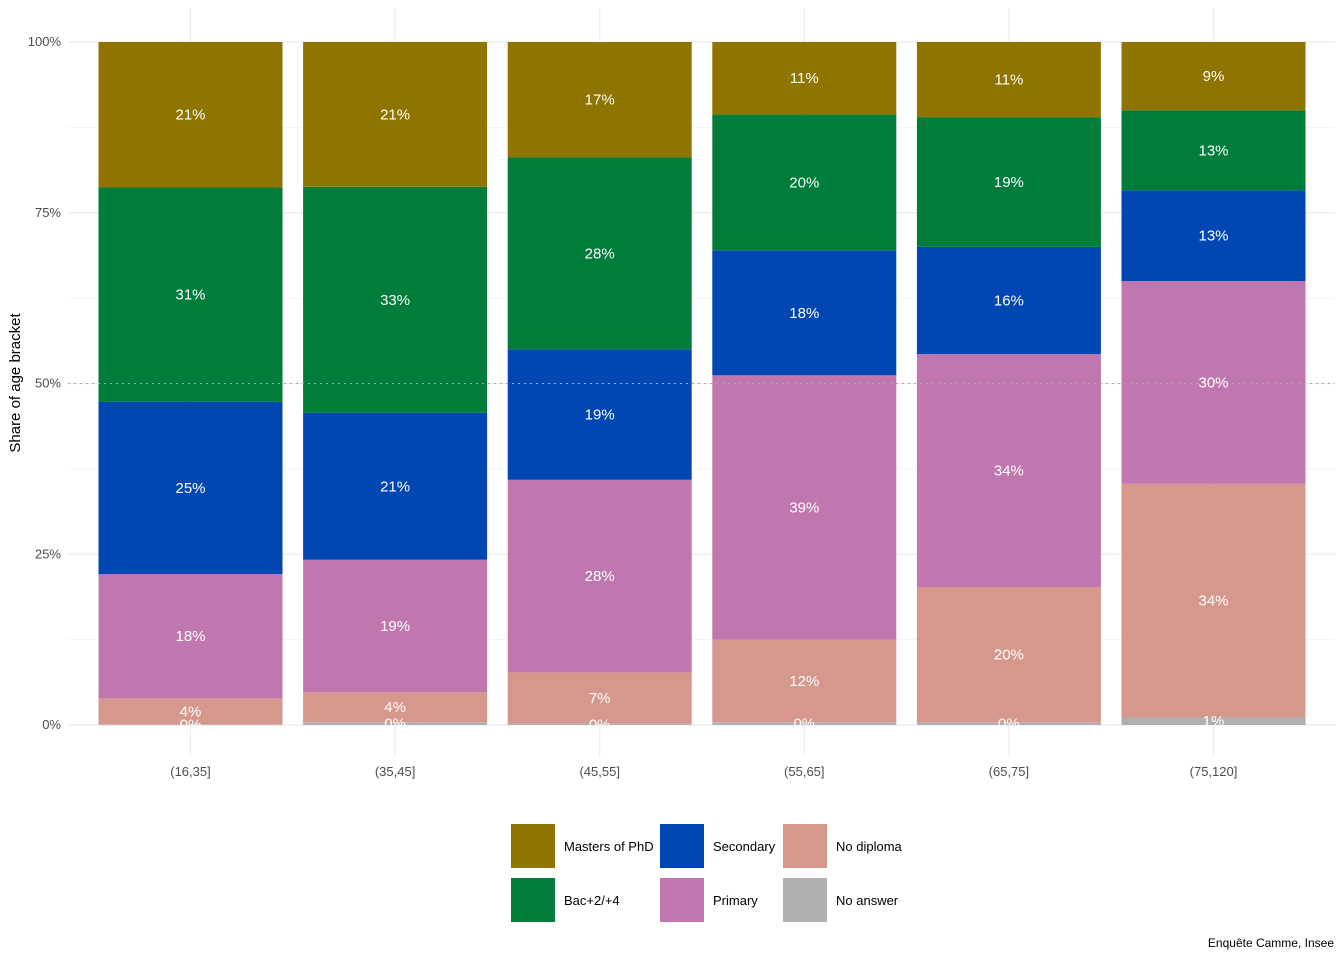 The height and width of the screenshot is (960, 1344). I want to click on y-axis-ticks: 0% 25% 50% 75% 100%, so click(45, 383).